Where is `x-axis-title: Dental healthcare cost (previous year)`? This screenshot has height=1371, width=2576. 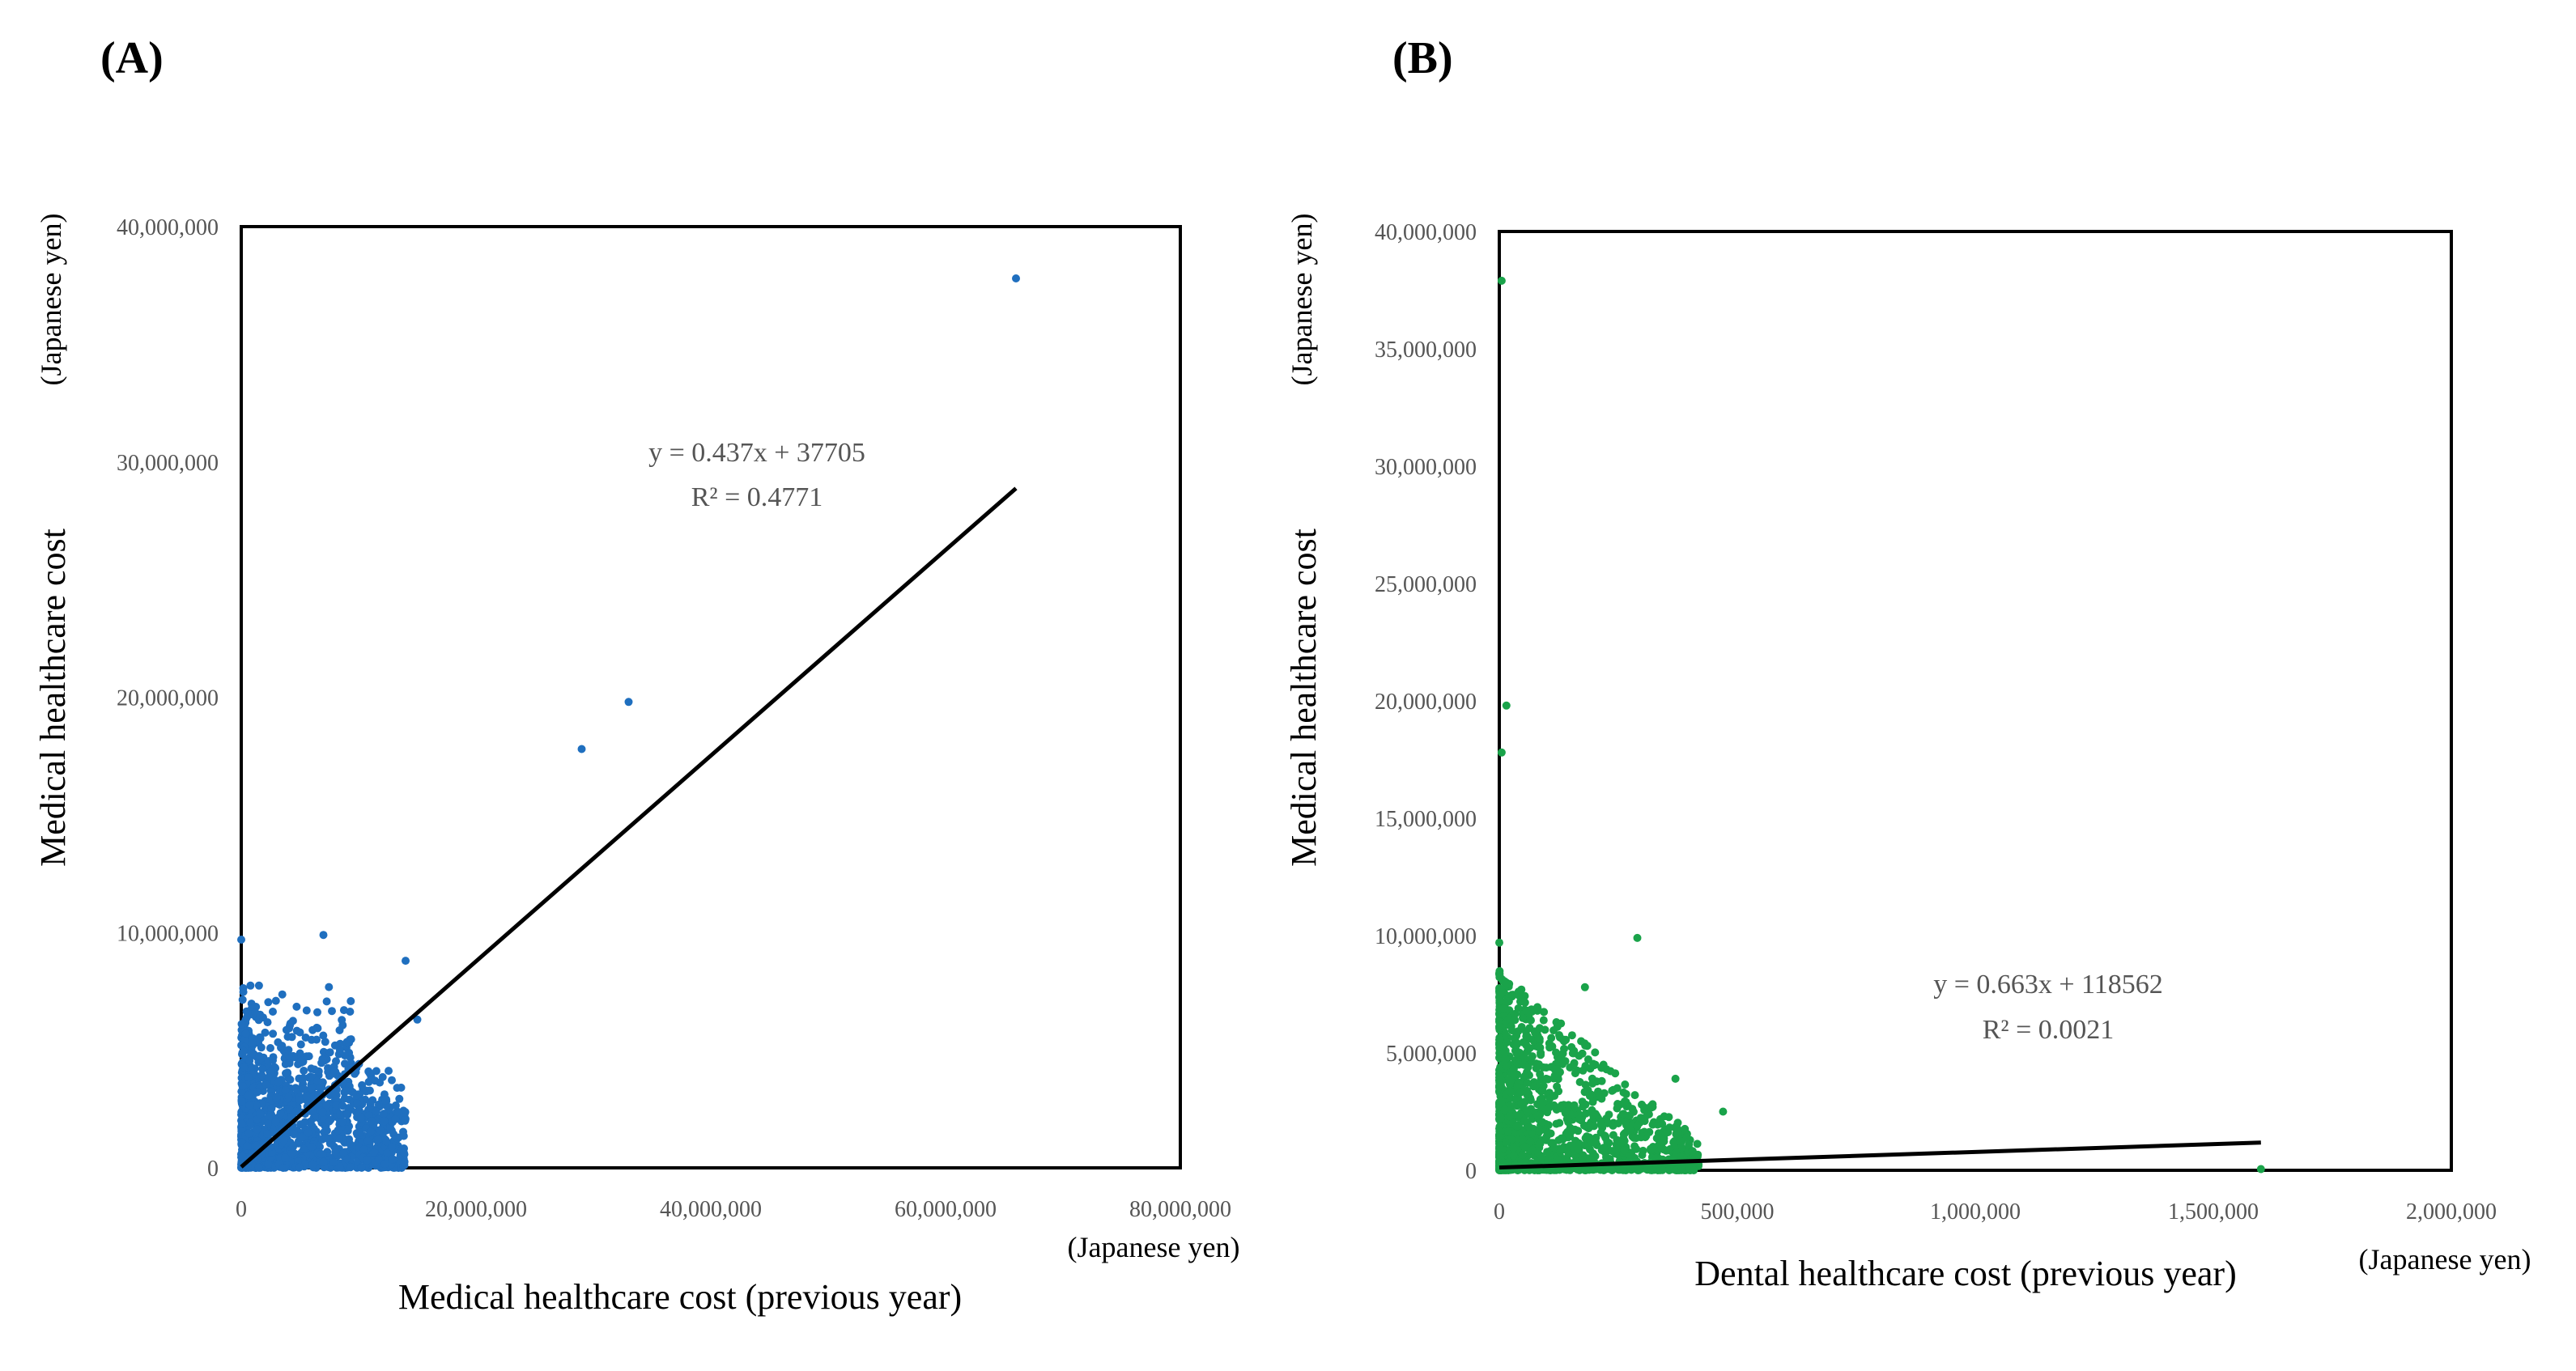
x-axis-title: Dental healthcare cost (previous year) is located at coordinates (1965, 1273).